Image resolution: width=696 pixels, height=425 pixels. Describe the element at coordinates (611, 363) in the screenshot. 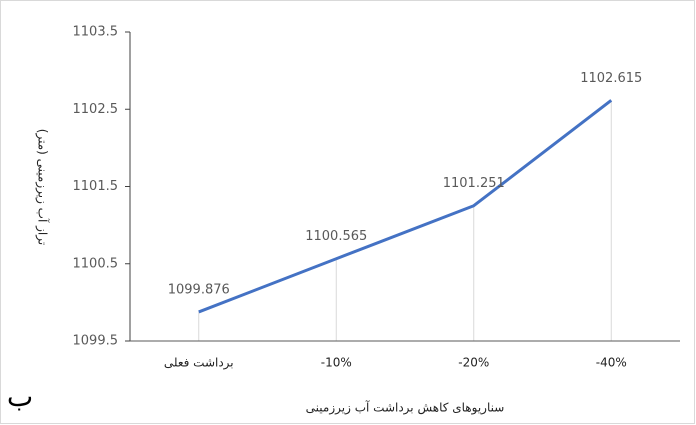

I see `x-tick-label: -40%` at that location.